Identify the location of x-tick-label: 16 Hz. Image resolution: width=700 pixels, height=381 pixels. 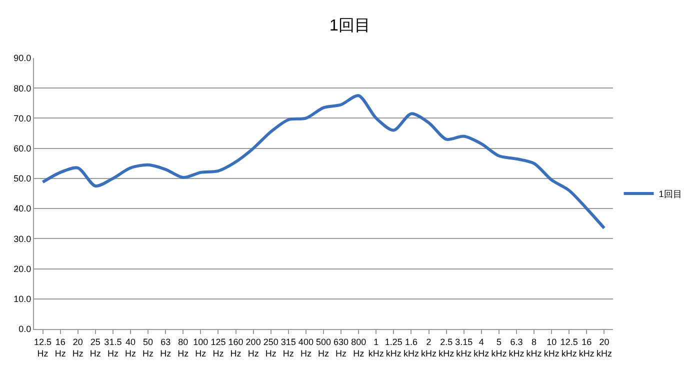
(60, 347).